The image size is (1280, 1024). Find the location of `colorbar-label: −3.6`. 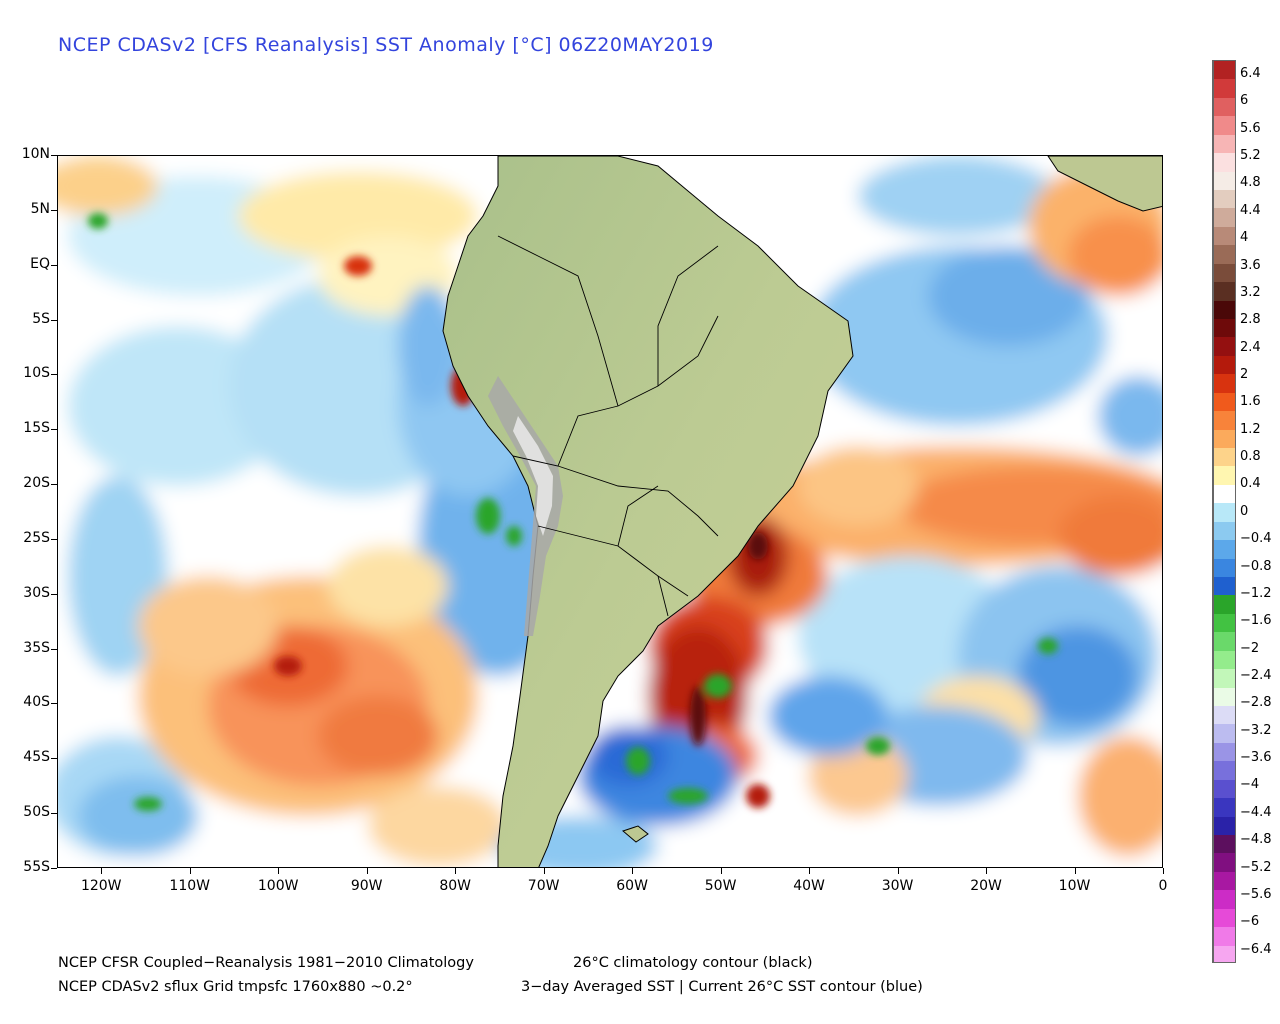

colorbar-label: −3.6 is located at coordinates (1256, 758).